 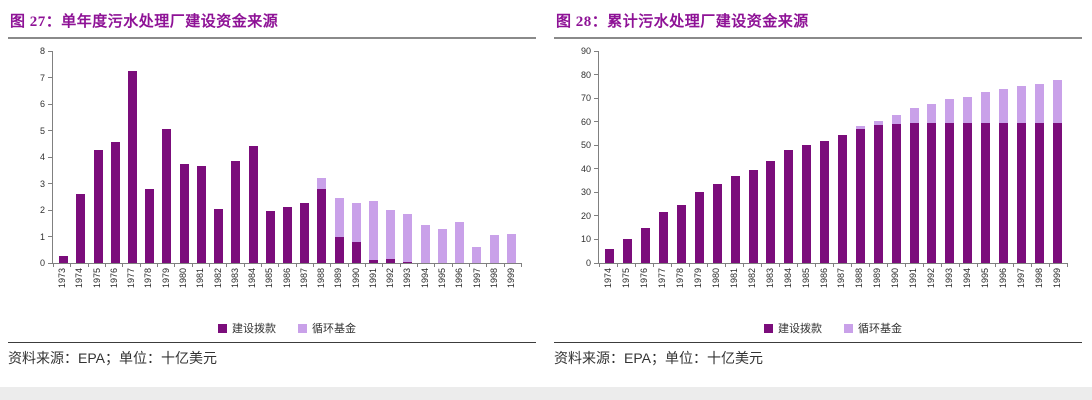 What do you see at coordinates (787, 278) in the screenshot?
I see `x-axis-label: 1984` at bounding box center [787, 278].